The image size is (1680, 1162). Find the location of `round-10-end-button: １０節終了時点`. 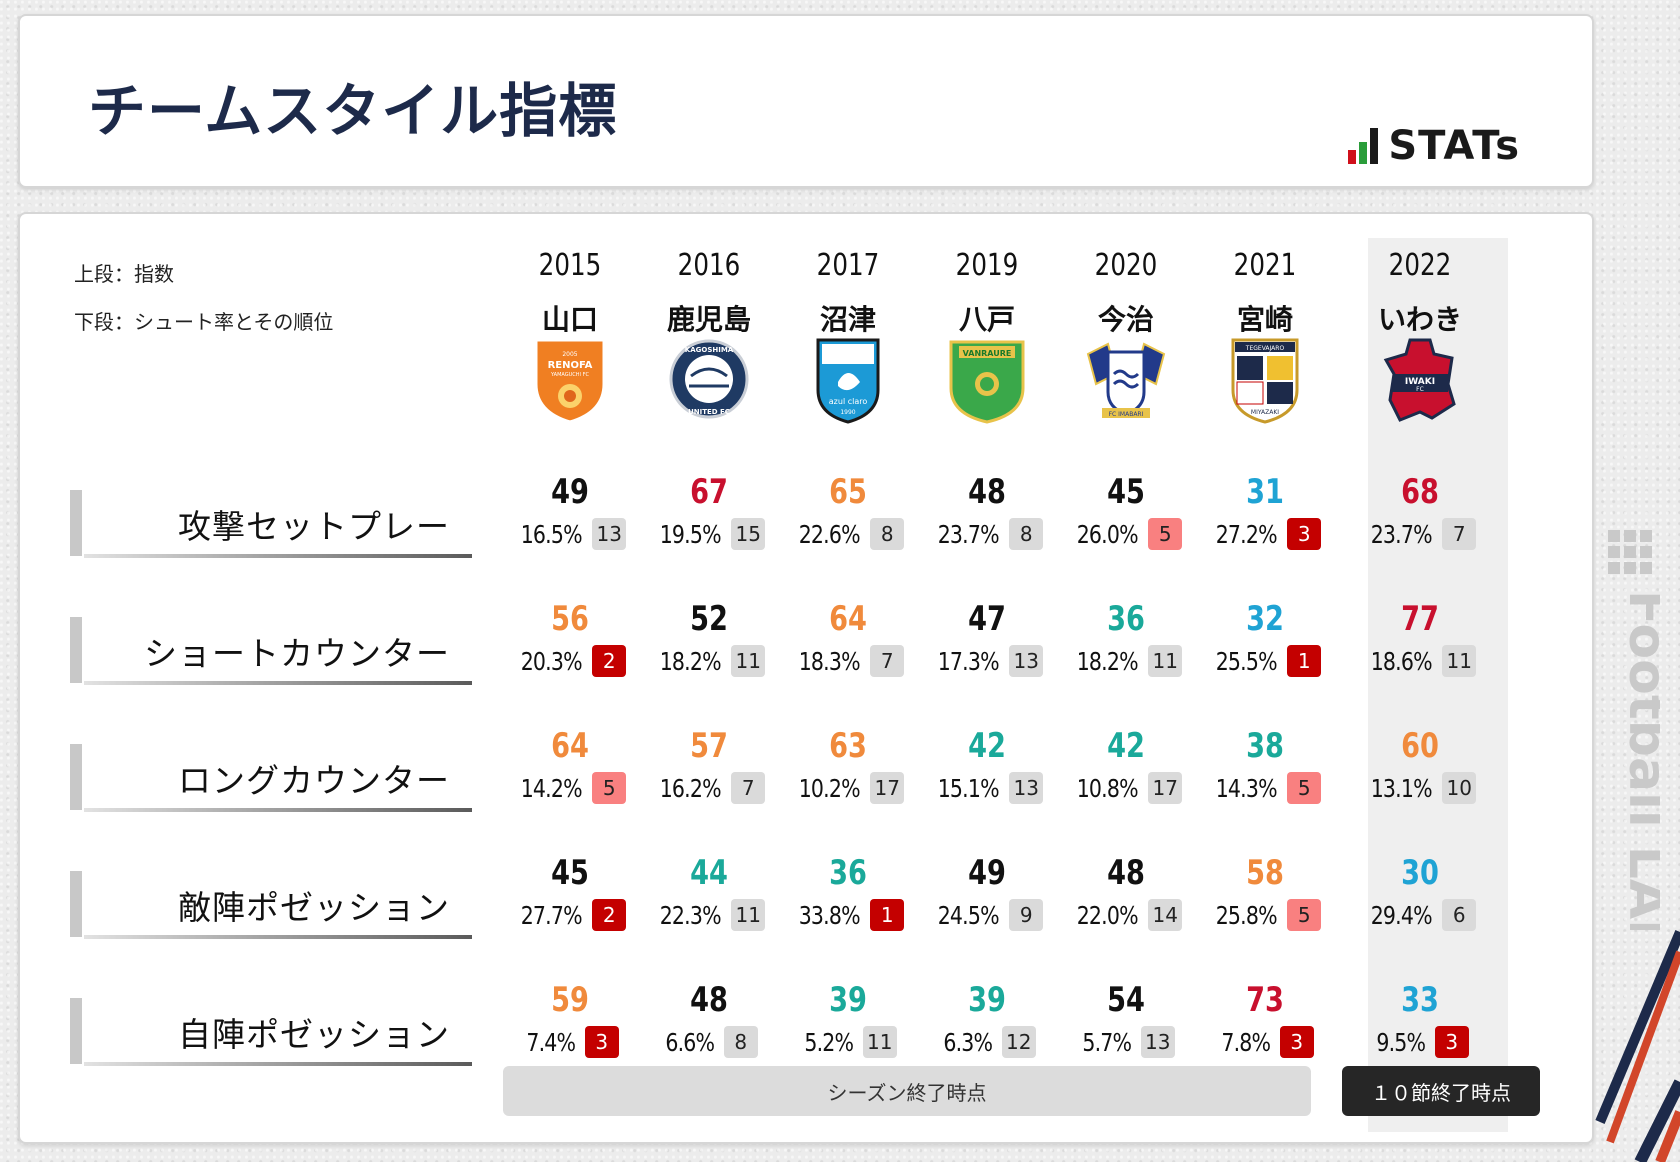

round-10-end-button: １０節終了時点 is located at coordinates (1441, 1091).